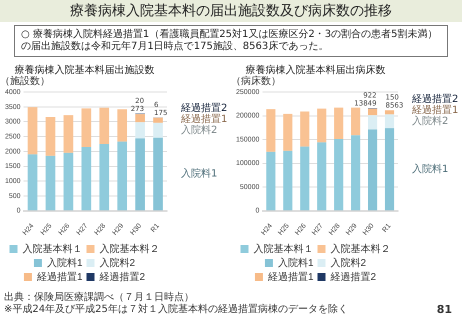 This screenshot has height=320, width=462. Describe the element at coordinates (316, 70) in the screenshot. I see `chart-title: 療養病棟入院基本料届出病床数` at that location.